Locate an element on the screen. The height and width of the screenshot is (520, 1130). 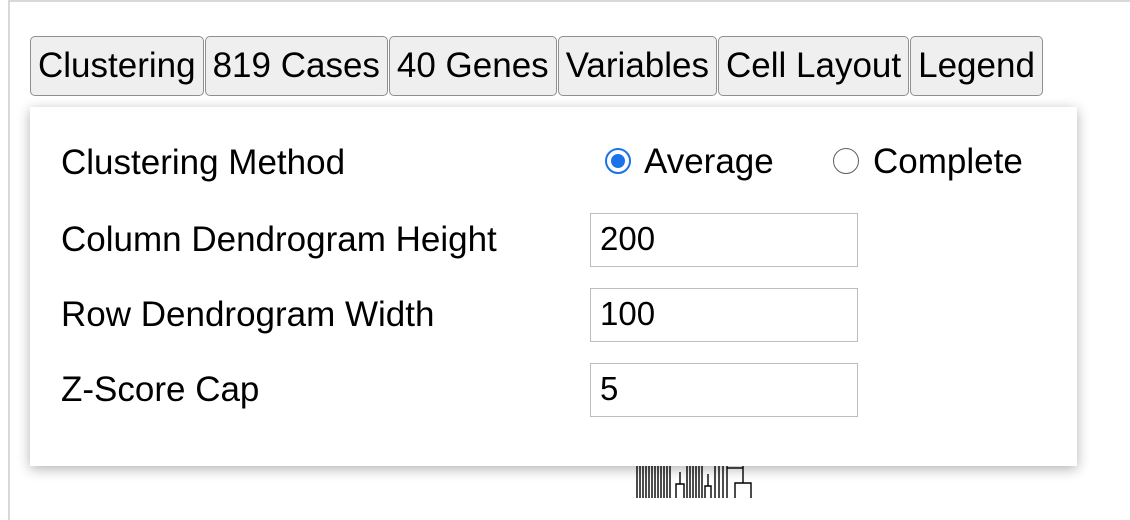
complete-radio is located at coordinates (846, 161).